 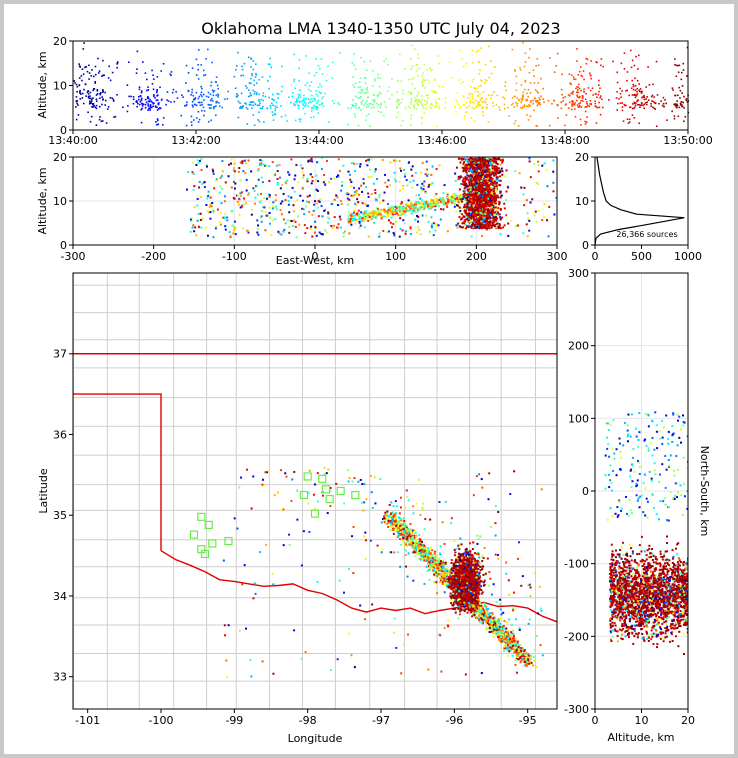 What do you see at coordinates (582, 201) in the screenshot?
I see `y-tick-label: 10` at bounding box center [582, 201].